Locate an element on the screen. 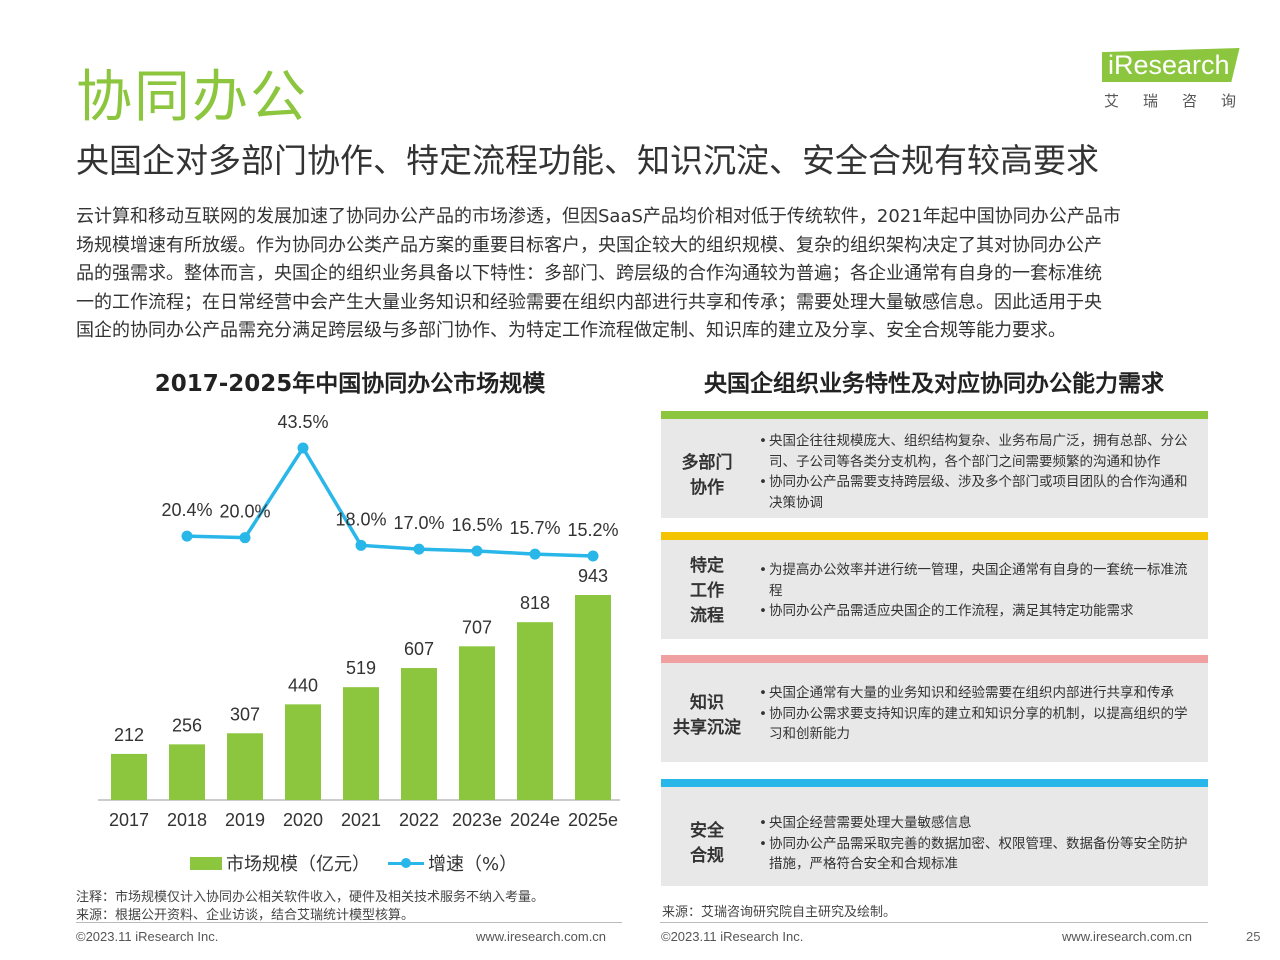  card-label-line: 流程 is located at coordinates (707, 616).